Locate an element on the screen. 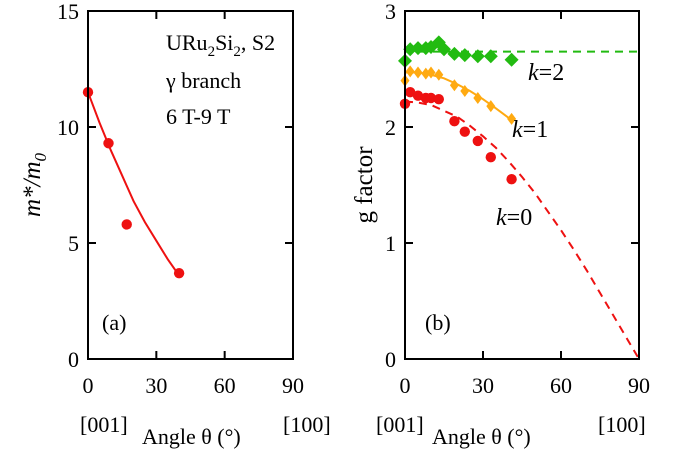 The image size is (697, 450). panel-b-y-tick-label: 3 is located at coordinates (390, 12).